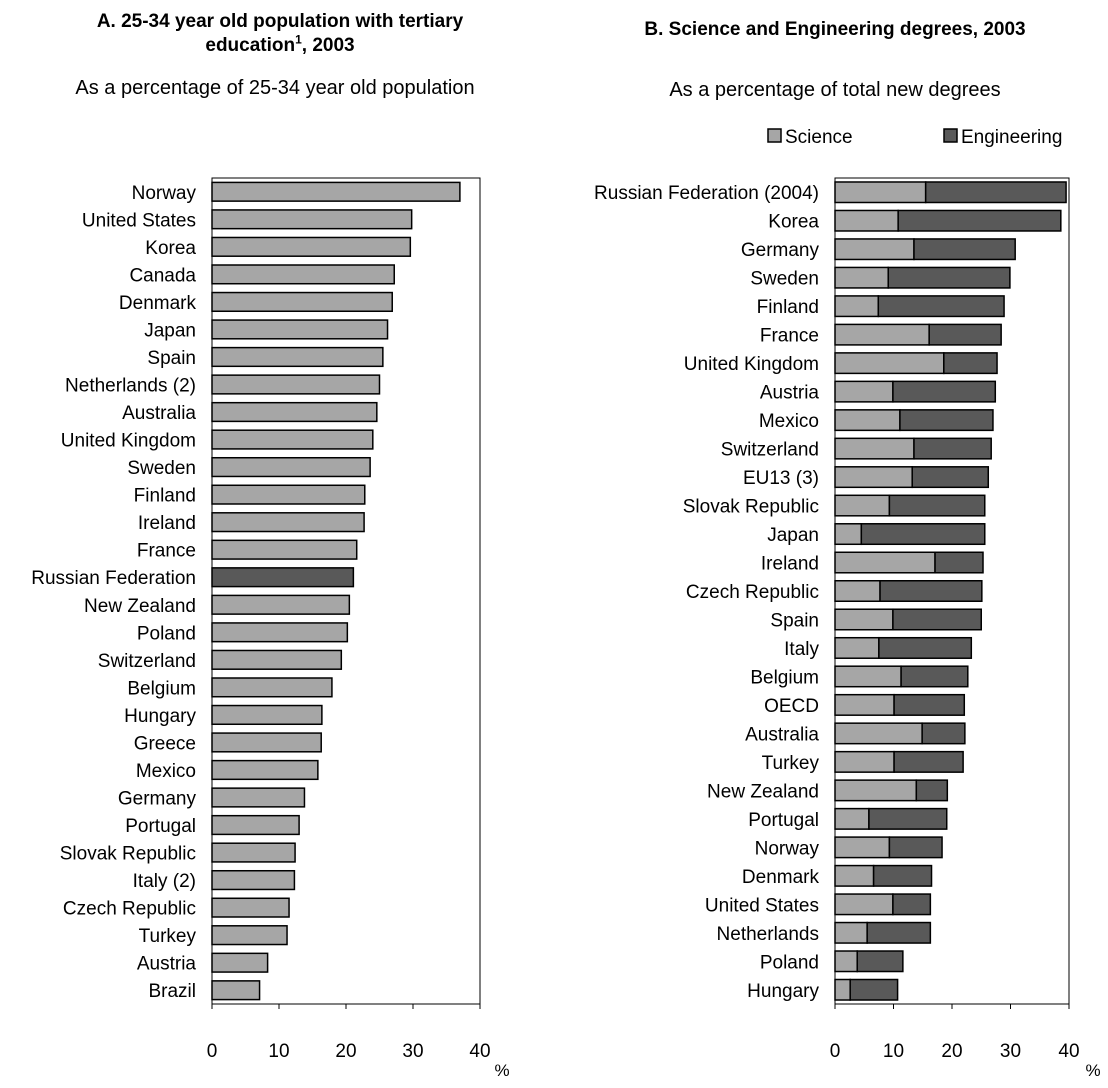 This screenshot has width=1108, height=1088. I want to click on chart-a-category-label: Netherlands (2), so click(130, 386).